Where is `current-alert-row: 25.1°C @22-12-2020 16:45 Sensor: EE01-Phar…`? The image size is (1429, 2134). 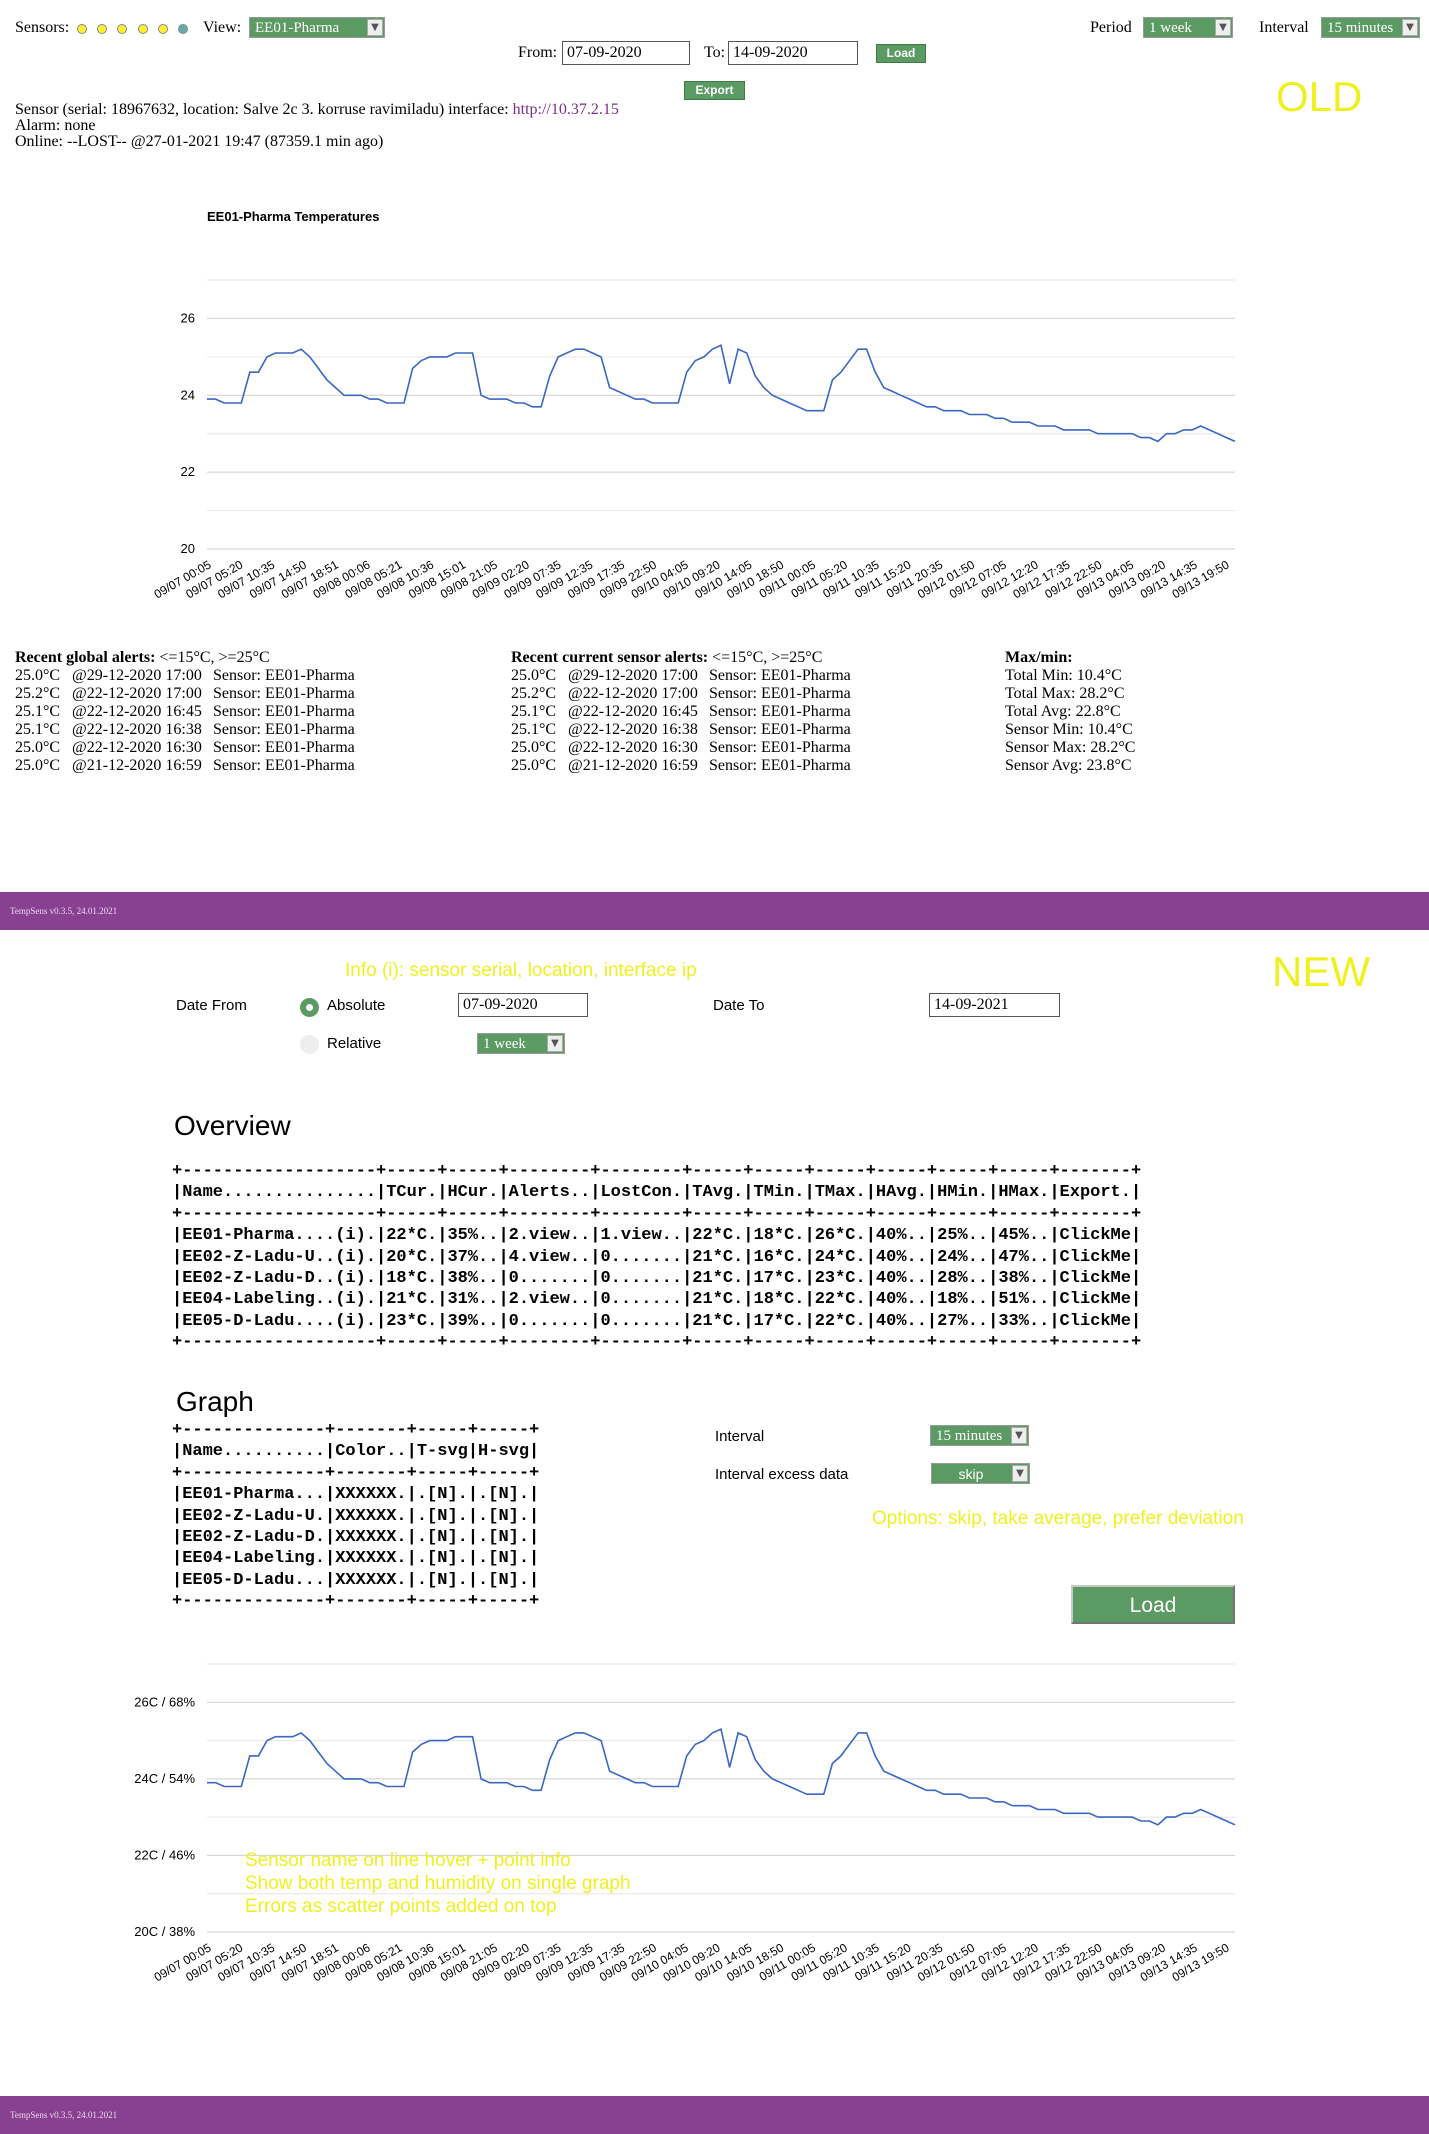 current-alert-row: 25.1°C @22-12-2020 16:45 Sensor: EE01-Phar… is located at coordinates (681, 712).